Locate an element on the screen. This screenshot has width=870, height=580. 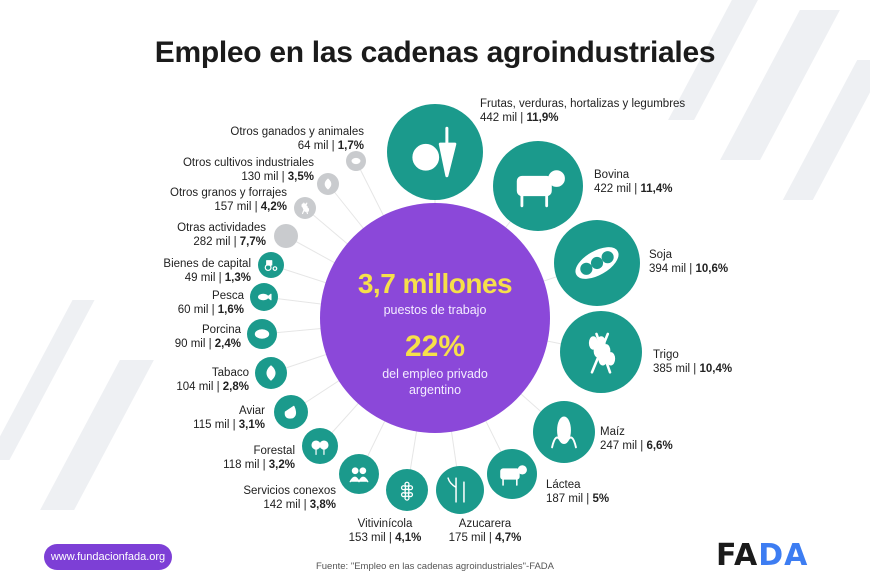
bubble-crop-icon is located at coordinates (328, 184).